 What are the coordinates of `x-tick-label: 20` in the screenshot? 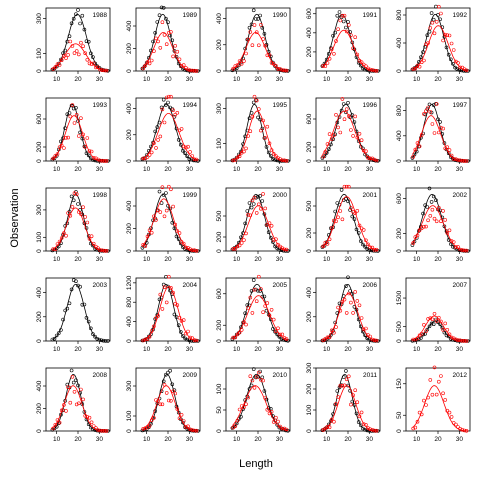 It's located at (438, 169).